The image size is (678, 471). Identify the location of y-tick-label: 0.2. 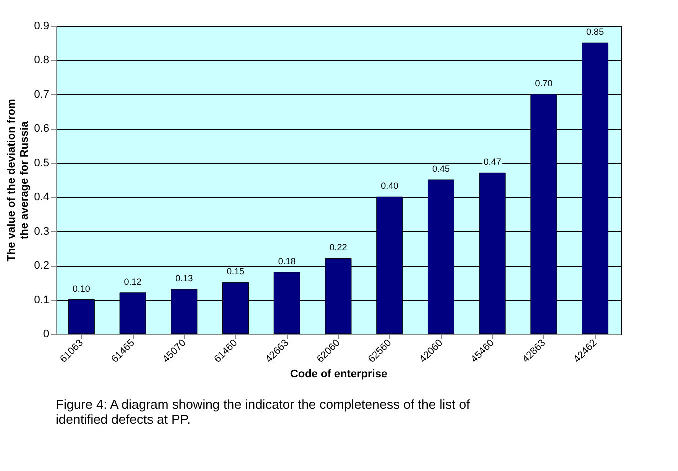
(42, 266).